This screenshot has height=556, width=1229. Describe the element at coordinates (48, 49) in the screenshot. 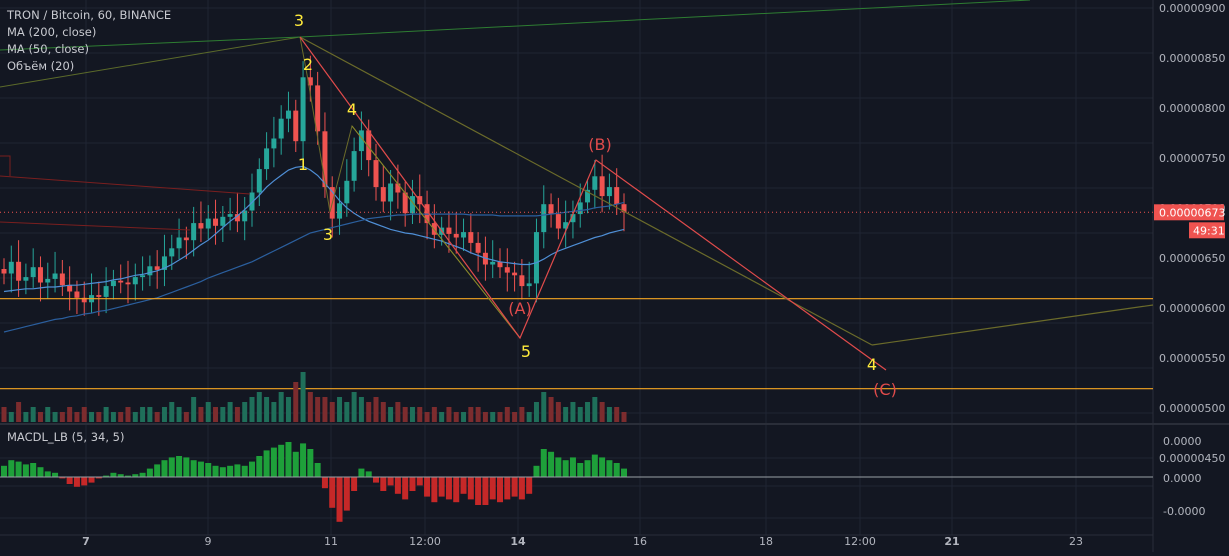

I see `legend-ma50: MA (50, close)` at that location.